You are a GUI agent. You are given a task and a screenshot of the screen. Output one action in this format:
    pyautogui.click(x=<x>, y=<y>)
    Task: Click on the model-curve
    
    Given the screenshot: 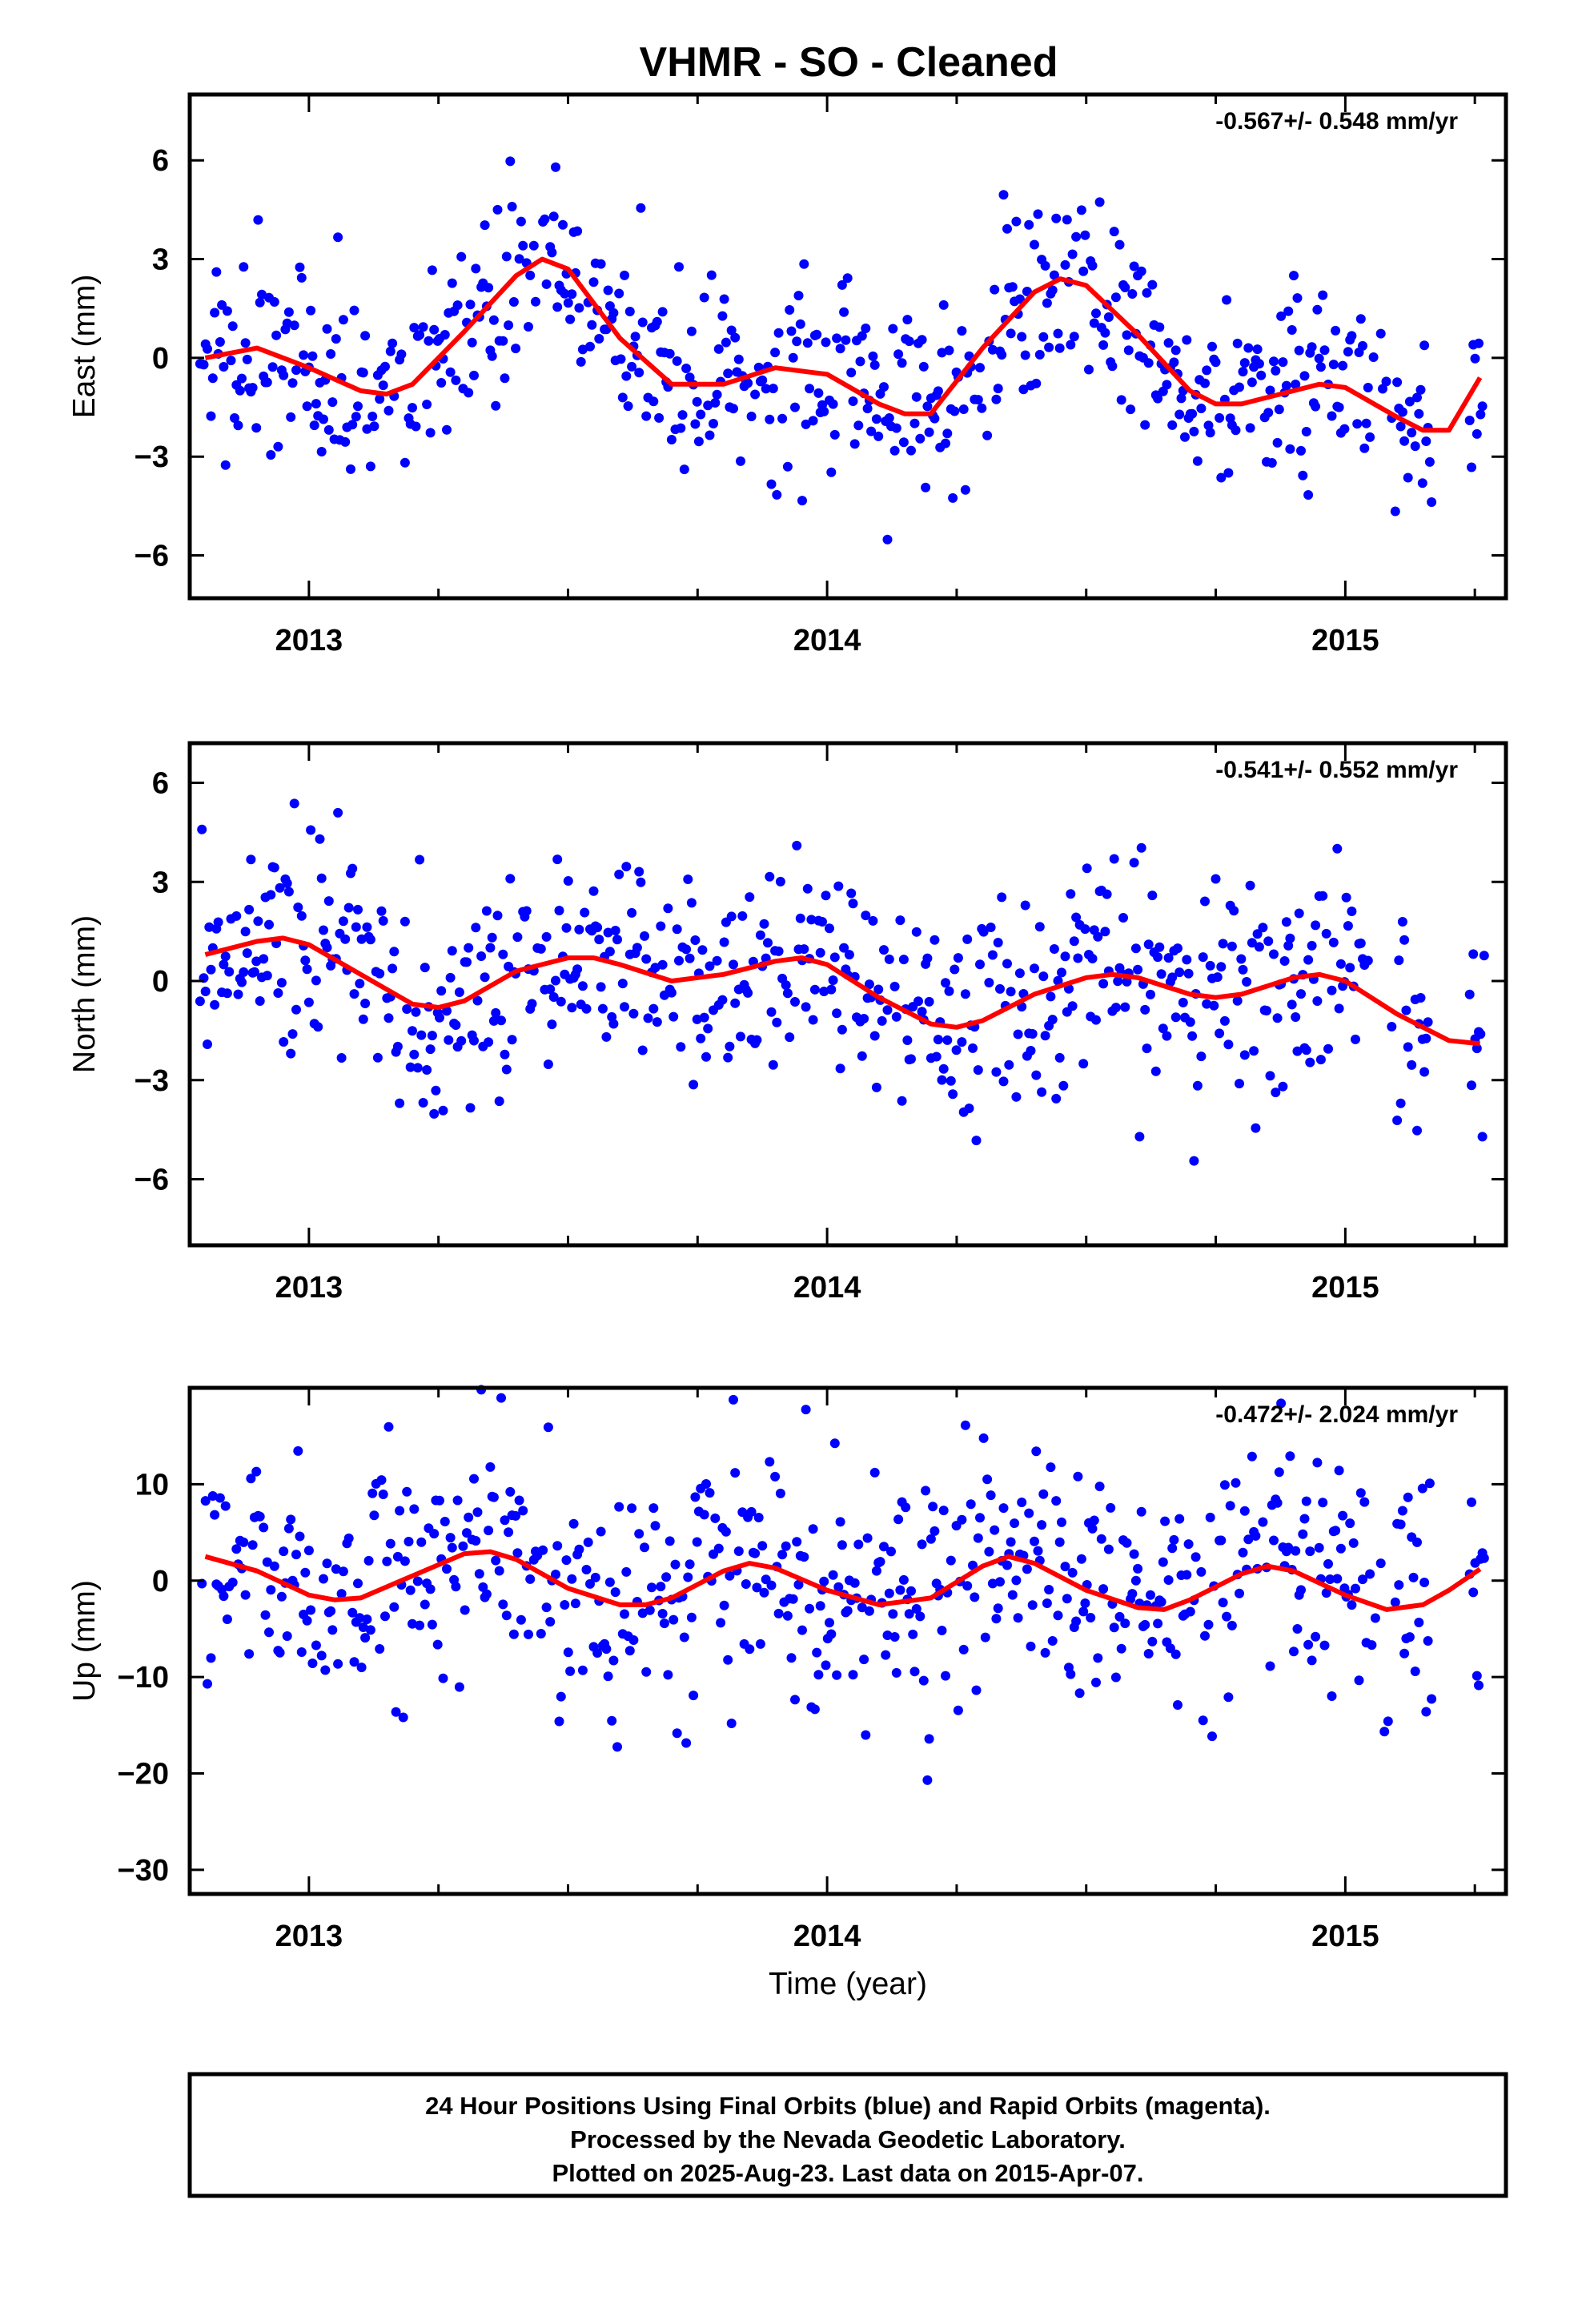 What is the action you would take?
    pyautogui.click(x=844, y=344)
    